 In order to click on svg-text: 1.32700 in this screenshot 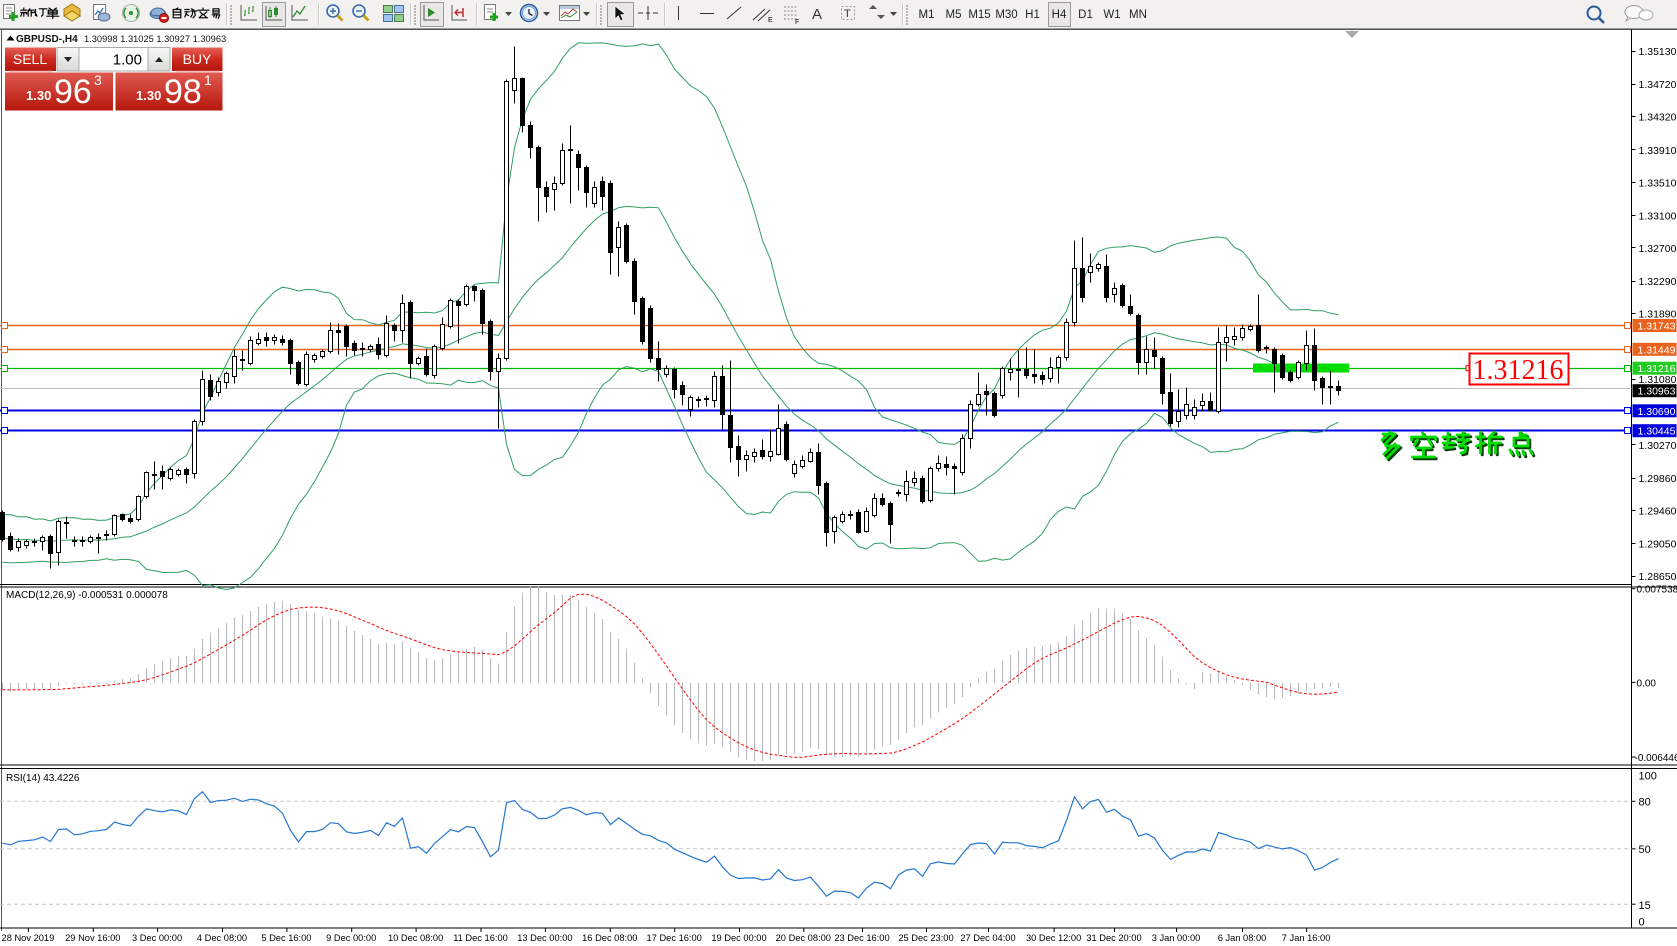, I will do `click(1658, 249)`.